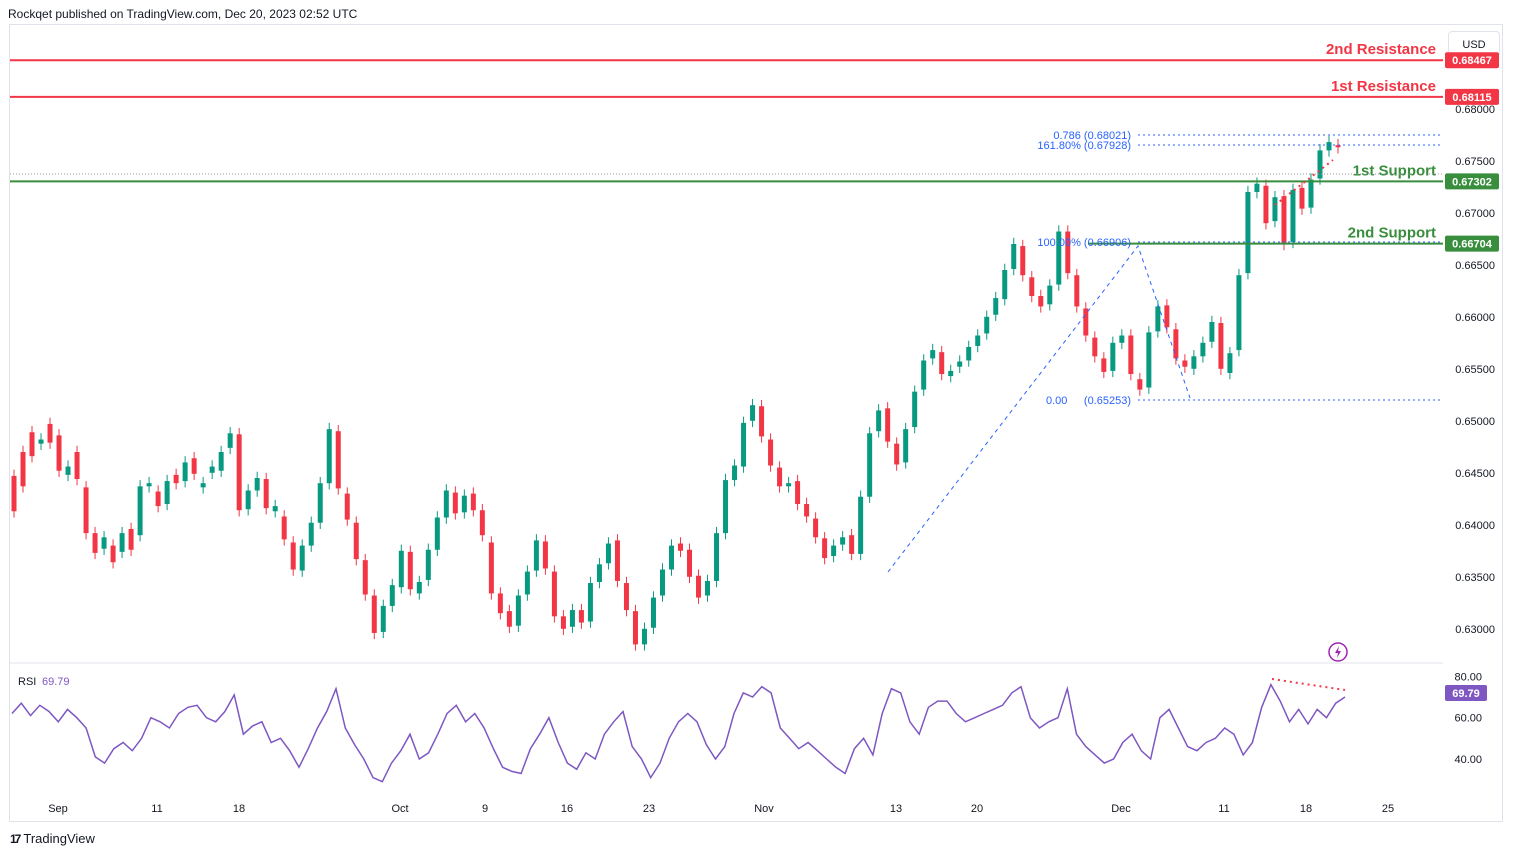 The image size is (1514, 857). I want to click on price-tick-label: 0.64500, so click(1475, 474).